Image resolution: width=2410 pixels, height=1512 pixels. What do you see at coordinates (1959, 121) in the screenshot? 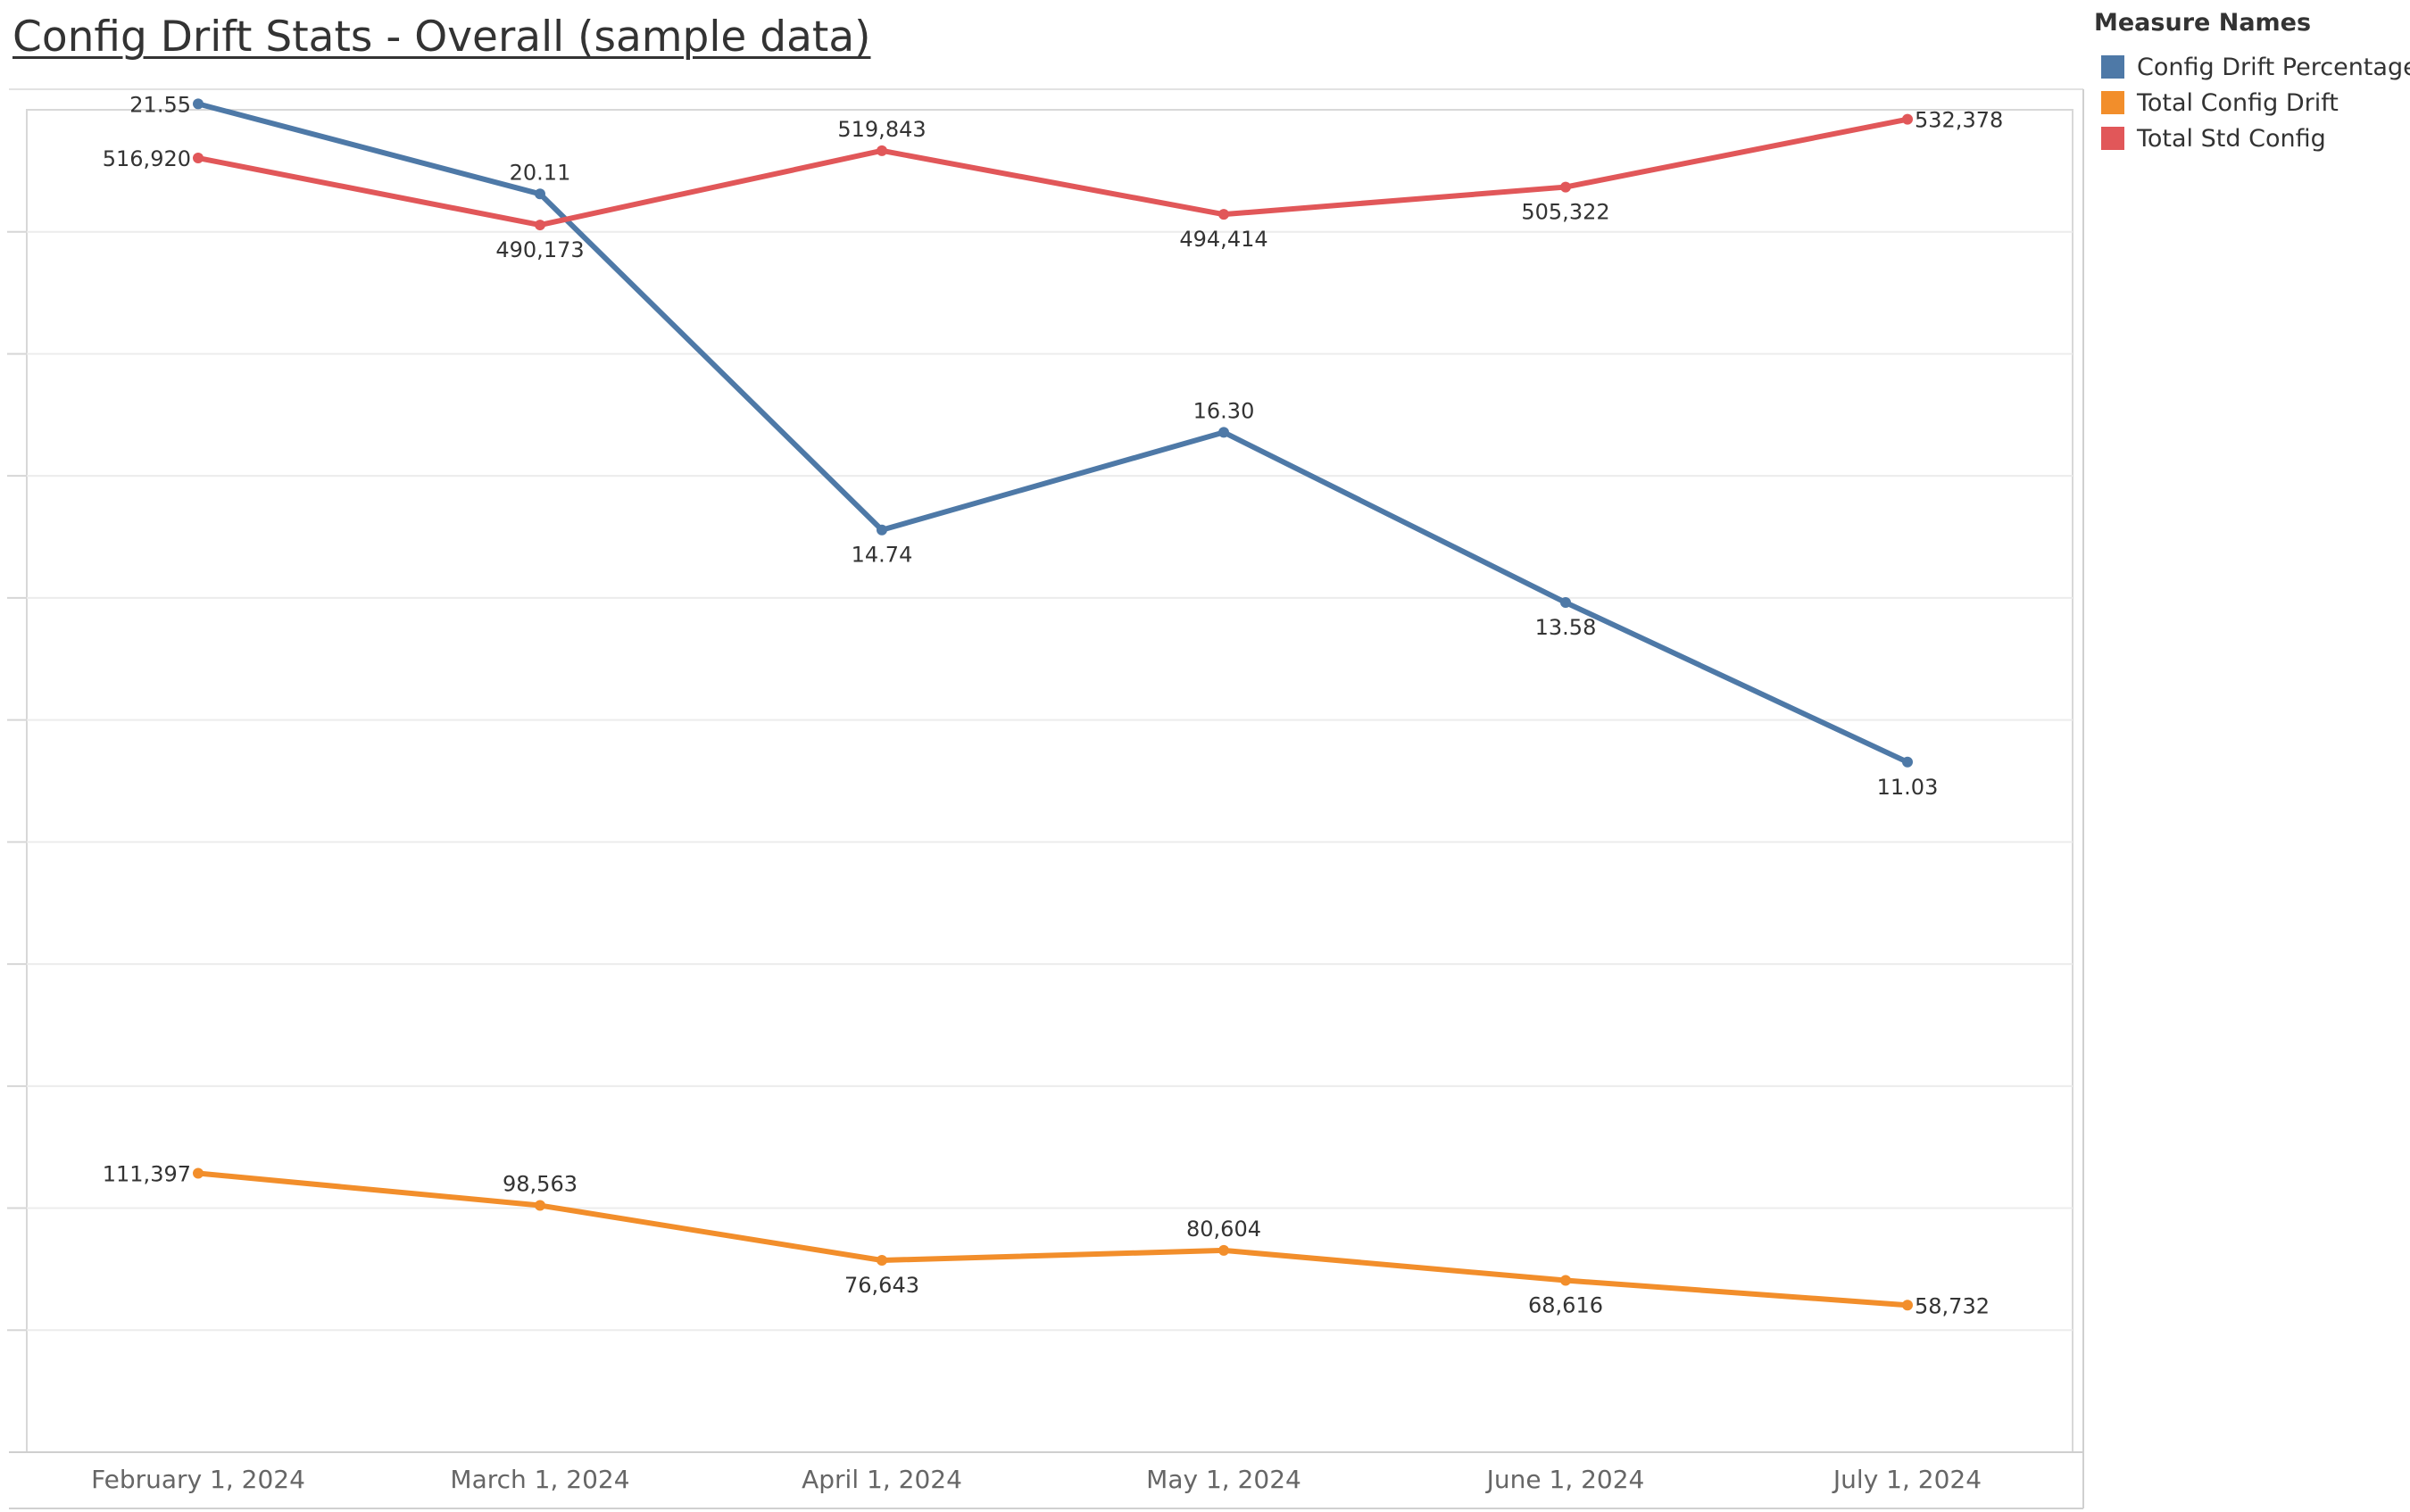
I see `data-label: 532,378` at bounding box center [1959, 121].